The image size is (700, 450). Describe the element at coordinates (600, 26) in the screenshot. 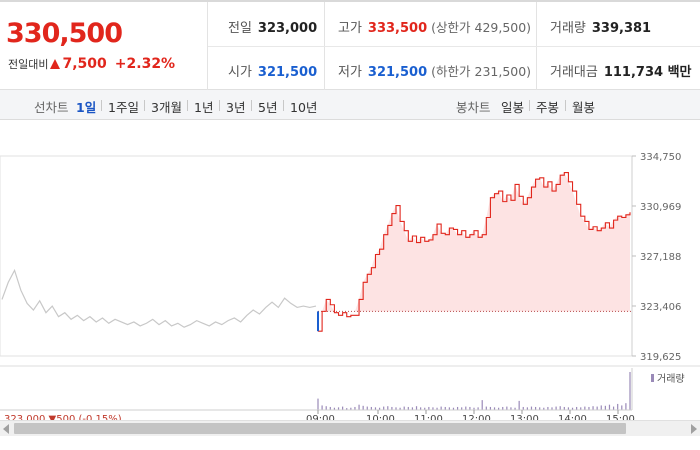

I see `stat-volume: 거래량 339,381` at that location.